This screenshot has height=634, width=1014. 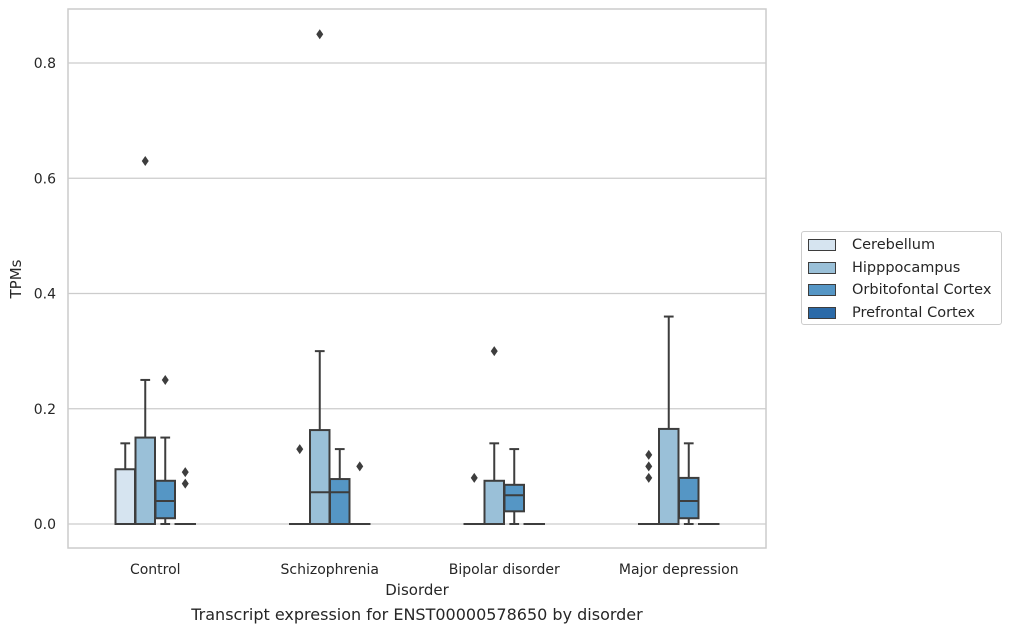 I want to click on y-tick-label-1: 0.2, so click(x=45, y=410).